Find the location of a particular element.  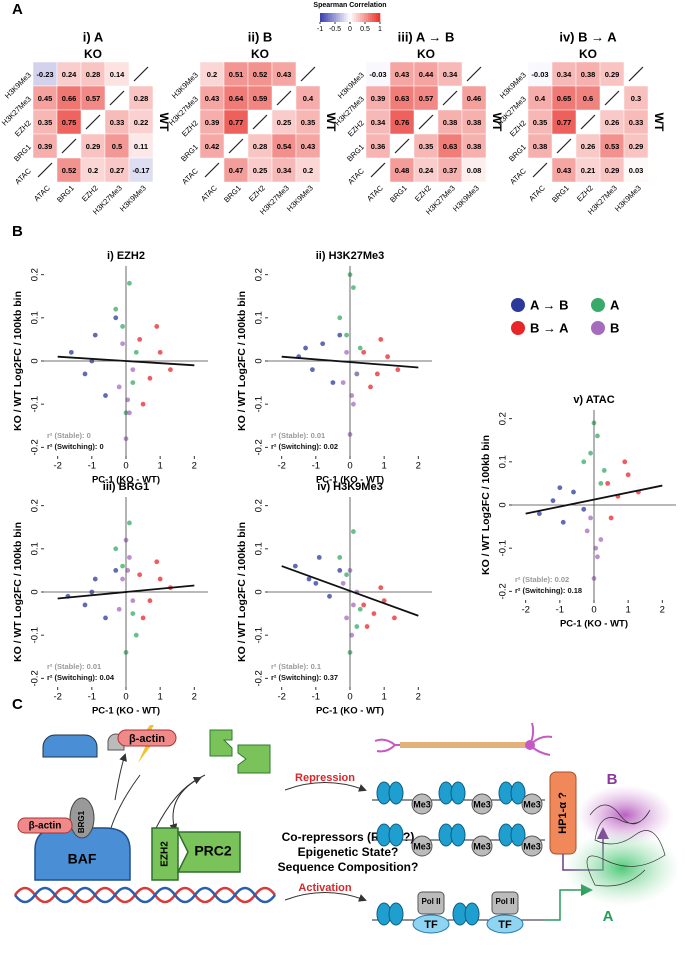

cell-label: 0.63 is located at coordinates (402, 98).